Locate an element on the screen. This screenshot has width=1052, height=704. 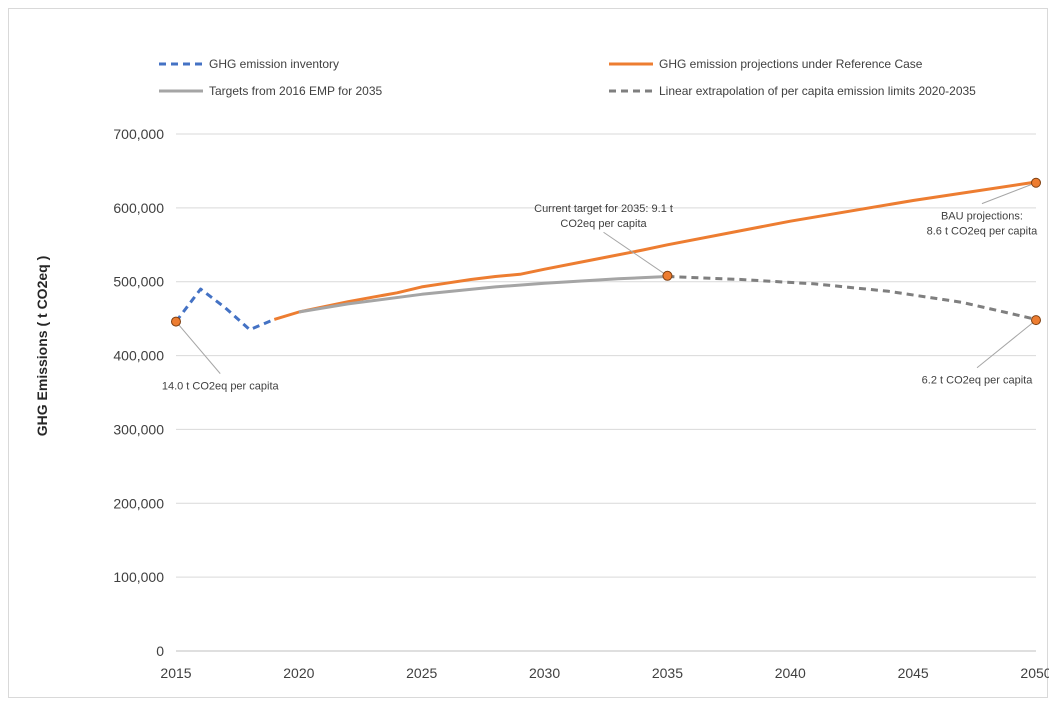
x-tick-label: 2040 is located at coordinates (790, 673).